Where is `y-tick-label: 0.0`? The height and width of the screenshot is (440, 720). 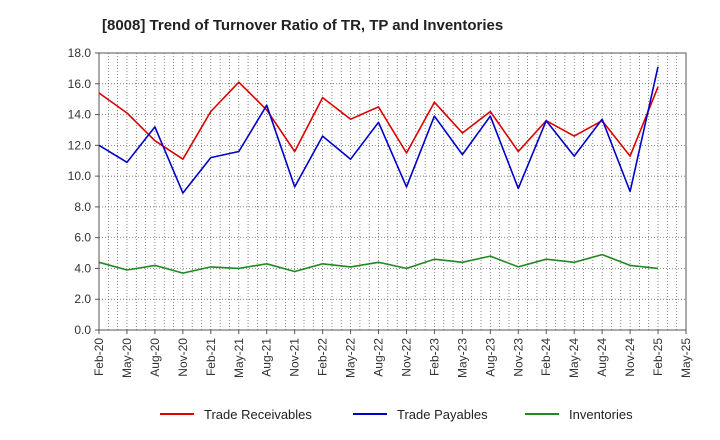 y-tick-label: 0.0 is located at coordinates (82, 330).